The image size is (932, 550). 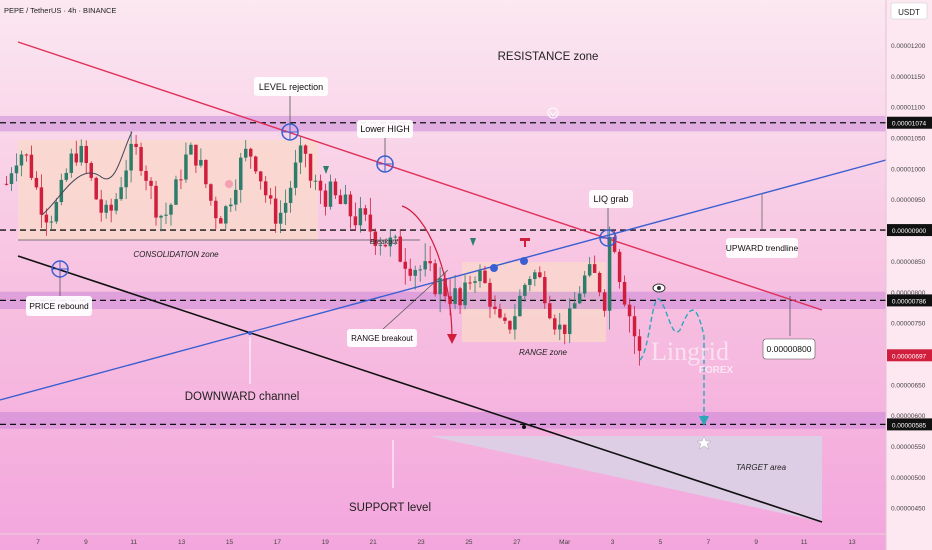 What do you see at coordinates (168, 190) in the screenshot?
I see `consolidation-zone-box` at bounding box center [168, 190].